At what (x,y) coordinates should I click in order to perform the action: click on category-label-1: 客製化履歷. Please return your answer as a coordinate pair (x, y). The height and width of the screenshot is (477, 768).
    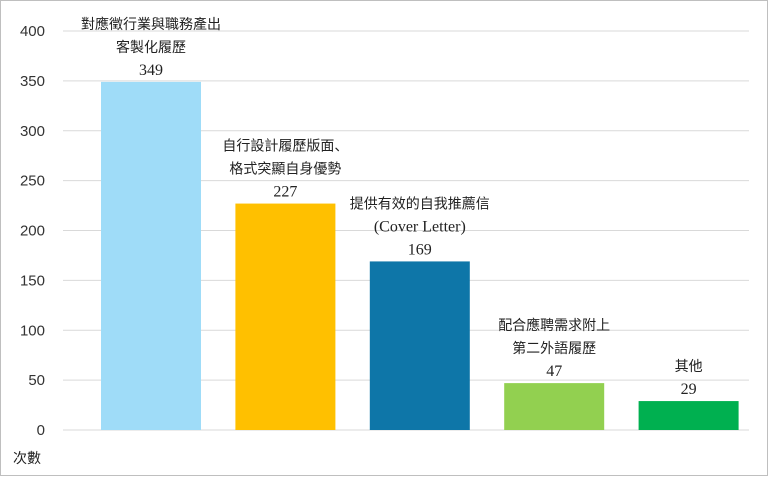
    Looking at the image, I should click on (151, 47).